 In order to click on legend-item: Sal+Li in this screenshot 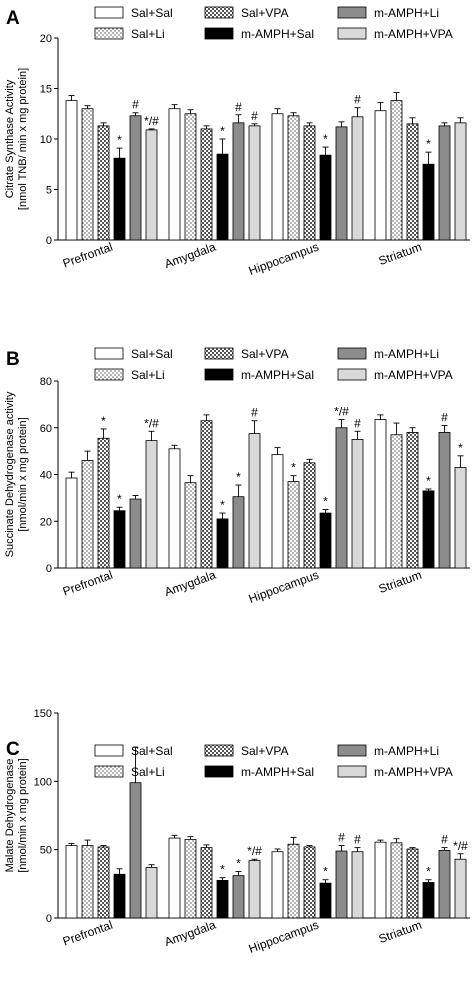, I will do `click(129, 34)`.